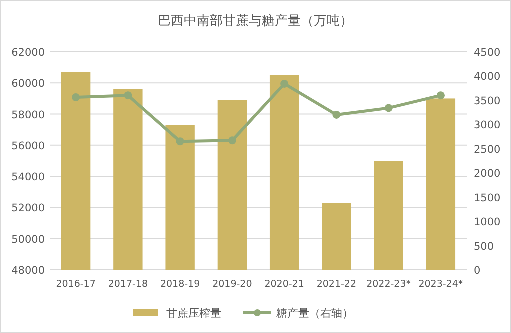  What do you see at coordinates (487, 222) in the screenshot?
I see `y2-tick-label: 1000` at bounding box center [487, 222].